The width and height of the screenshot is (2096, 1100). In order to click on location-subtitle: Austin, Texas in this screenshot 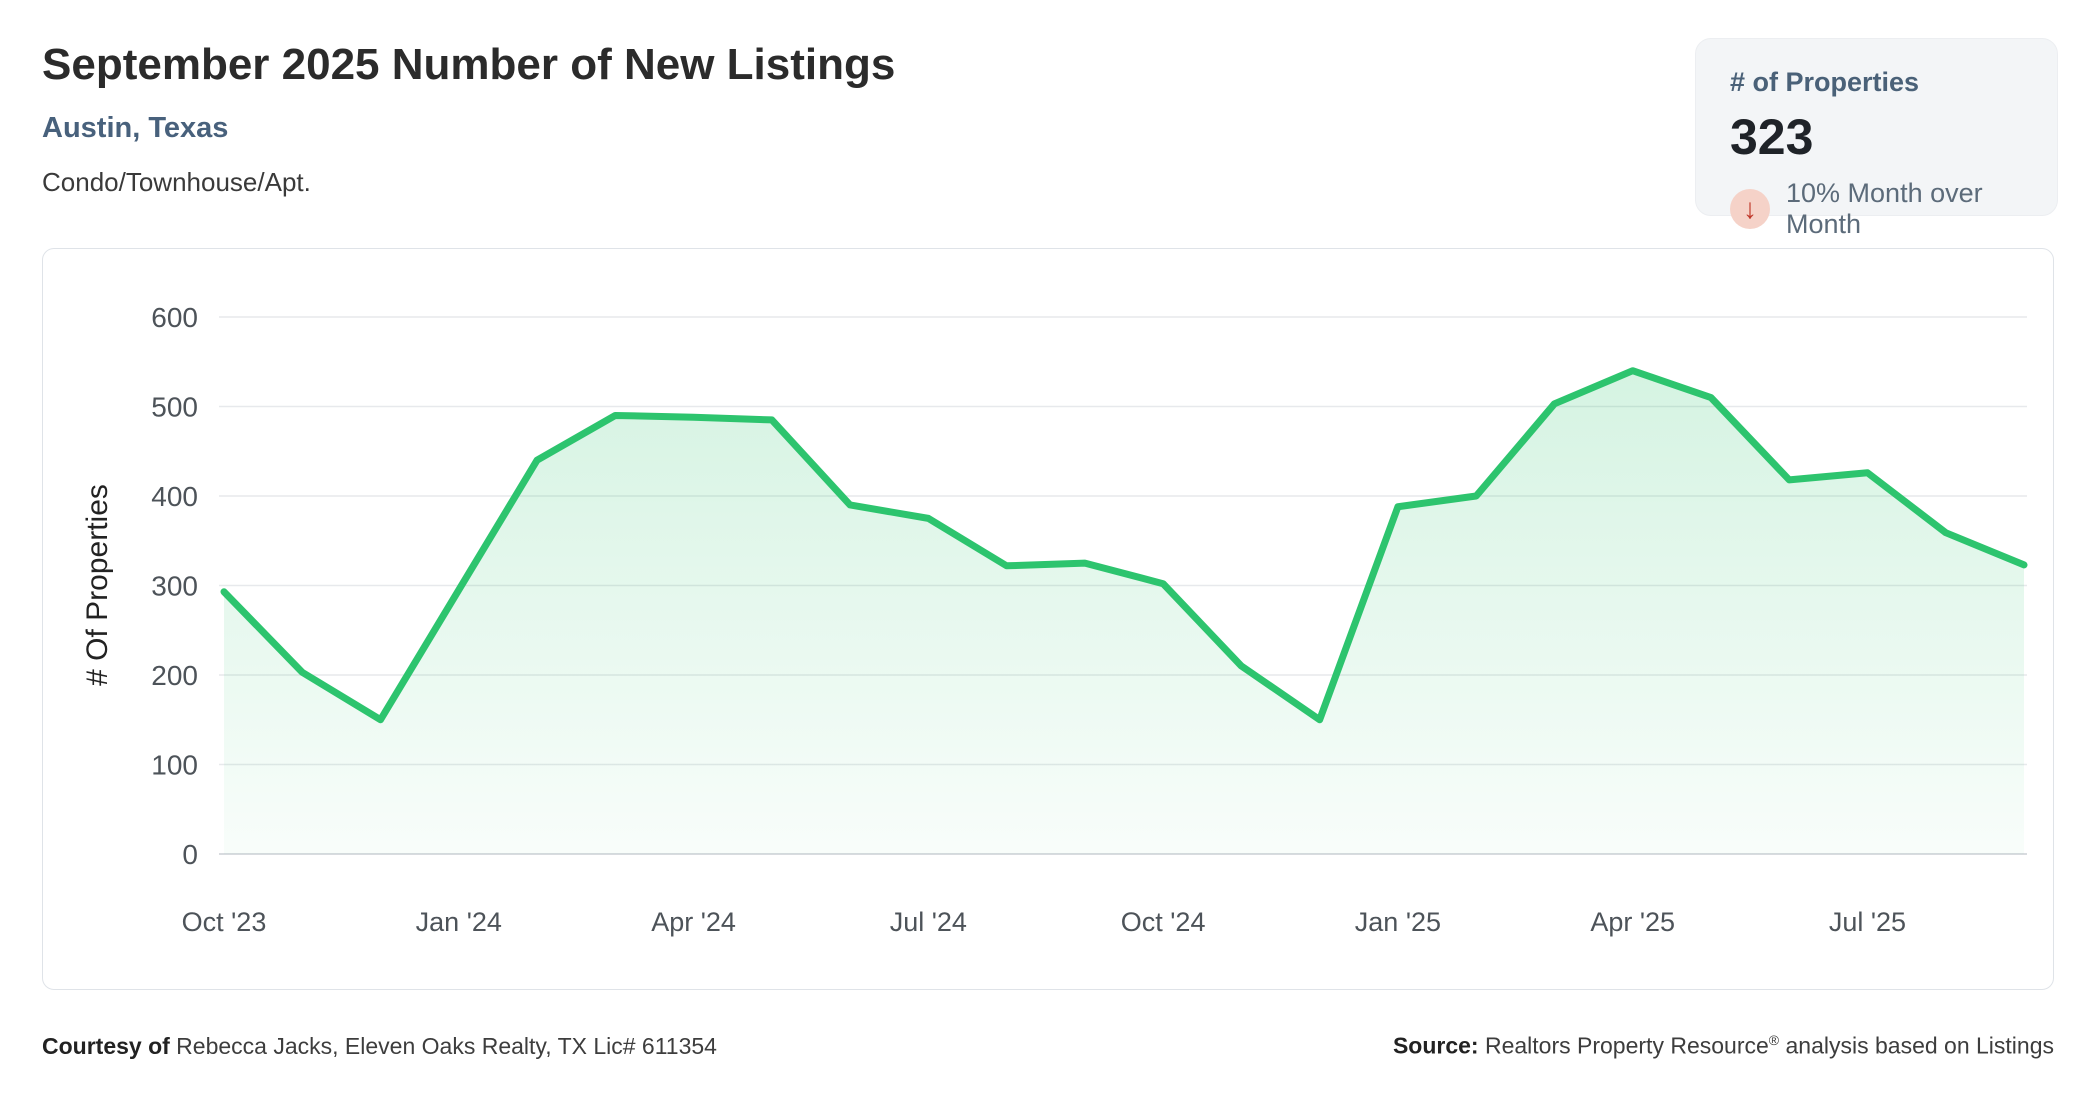, I will do `click(135, 128)`.